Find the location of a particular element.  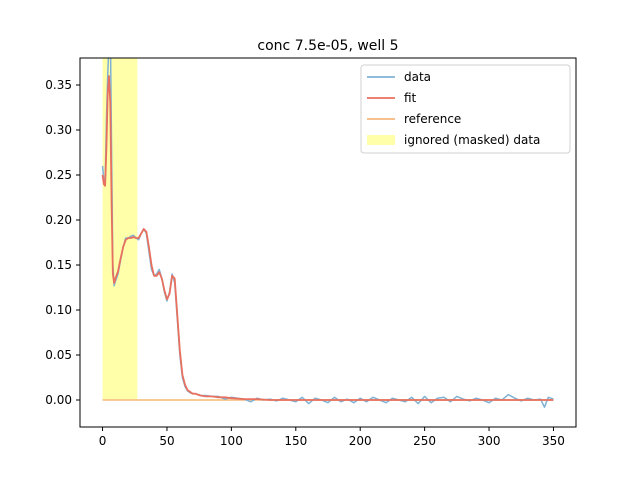

y-tick-label: 0.35 is located at coordinates (58, 85).